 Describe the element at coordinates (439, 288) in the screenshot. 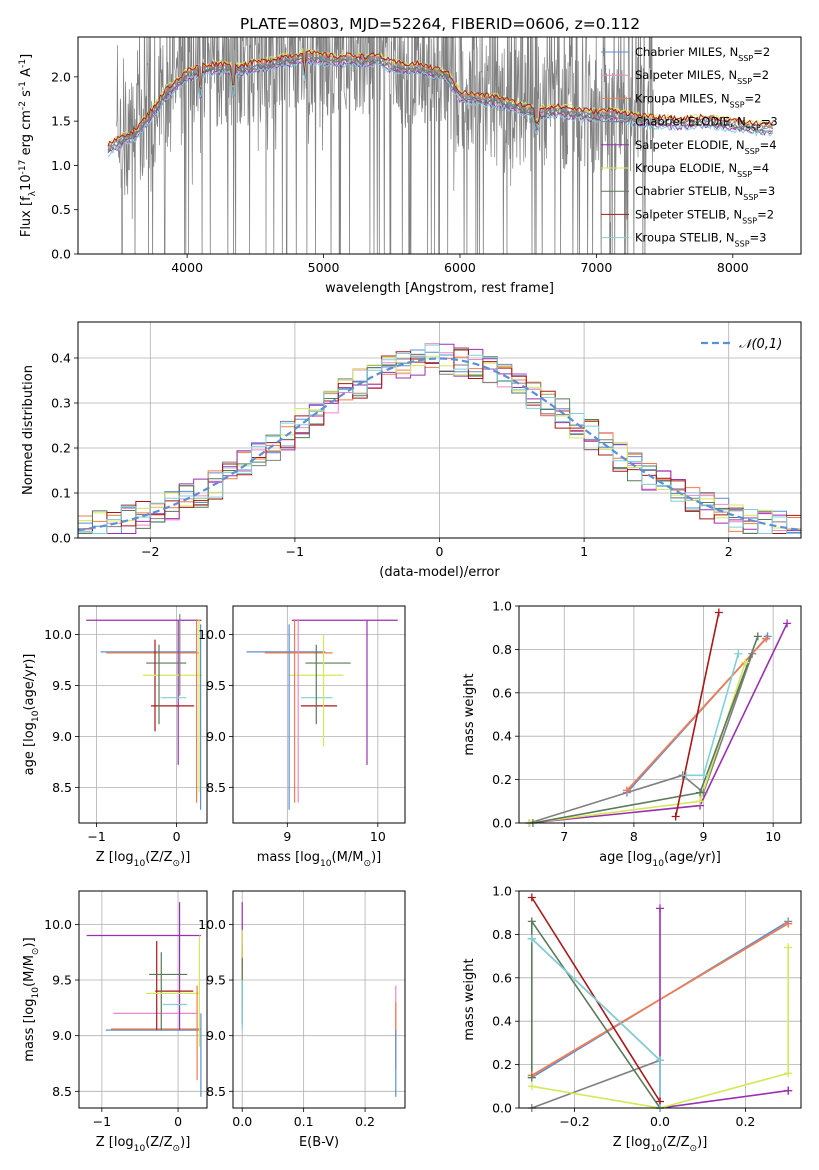

I see `x-axis-label: wavelength [Angstrom, rest frame]` at that location.